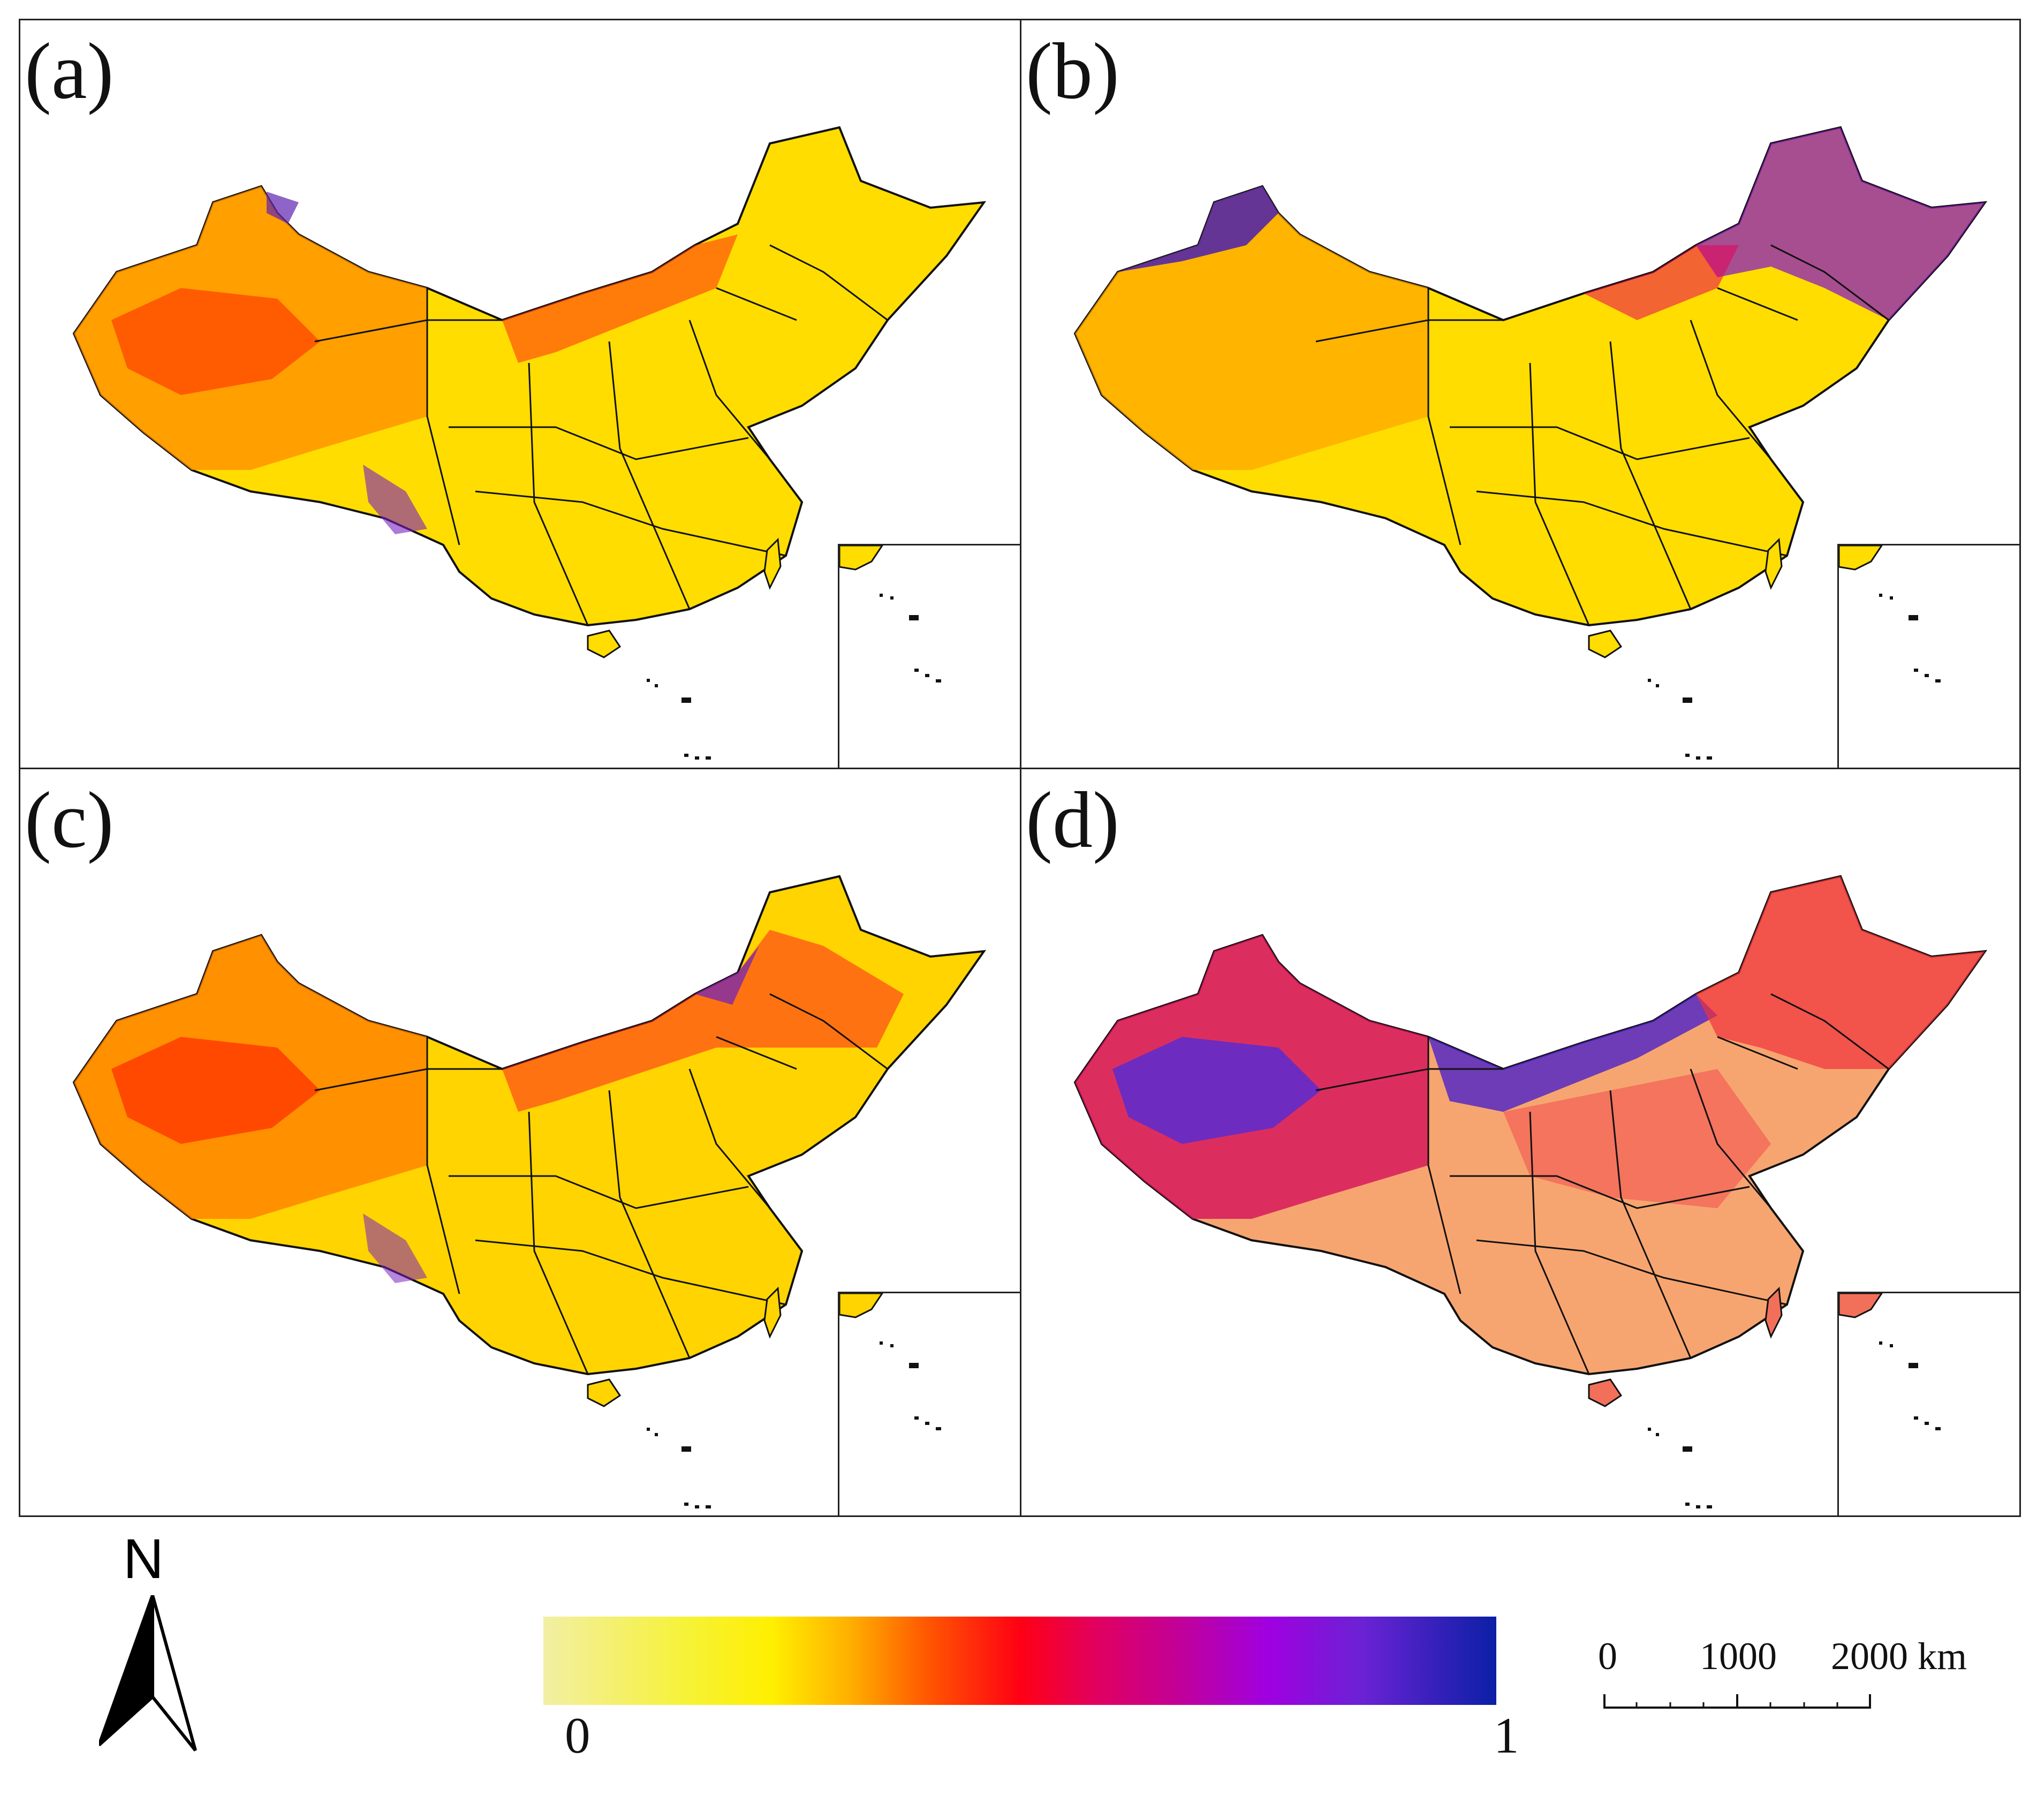 The image size is (2037, 1820). Describe the element at coordinates (69, 71) in the screenshot. I see `panel-label: (a)` at that location.